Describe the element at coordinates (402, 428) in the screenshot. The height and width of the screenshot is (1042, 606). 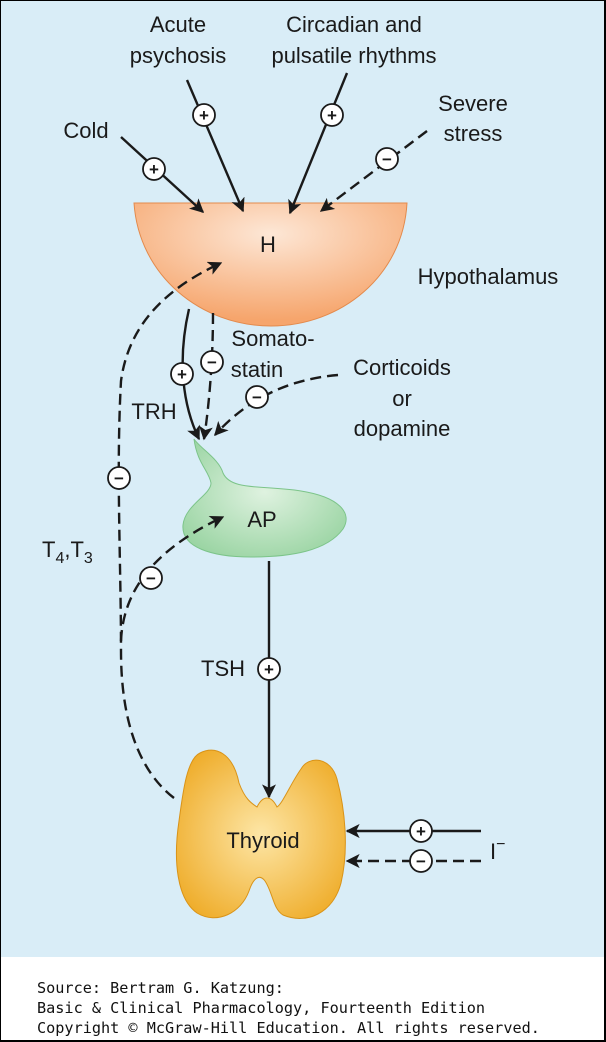
I see `label-dopamine: dopamine` at that location.